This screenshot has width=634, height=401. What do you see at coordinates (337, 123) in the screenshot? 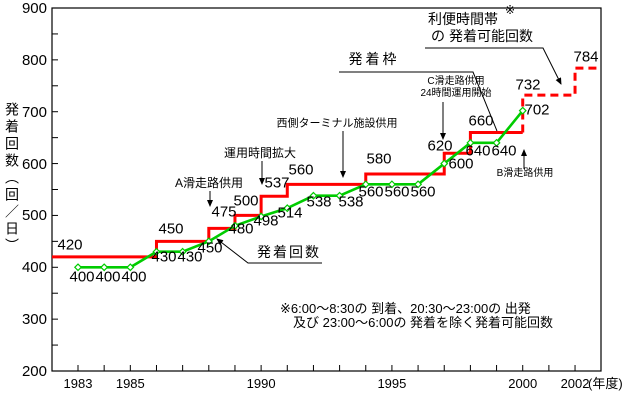
I see `label-west-terminal: 西側ターミナル施設供用` at bounding box center [337, 123].